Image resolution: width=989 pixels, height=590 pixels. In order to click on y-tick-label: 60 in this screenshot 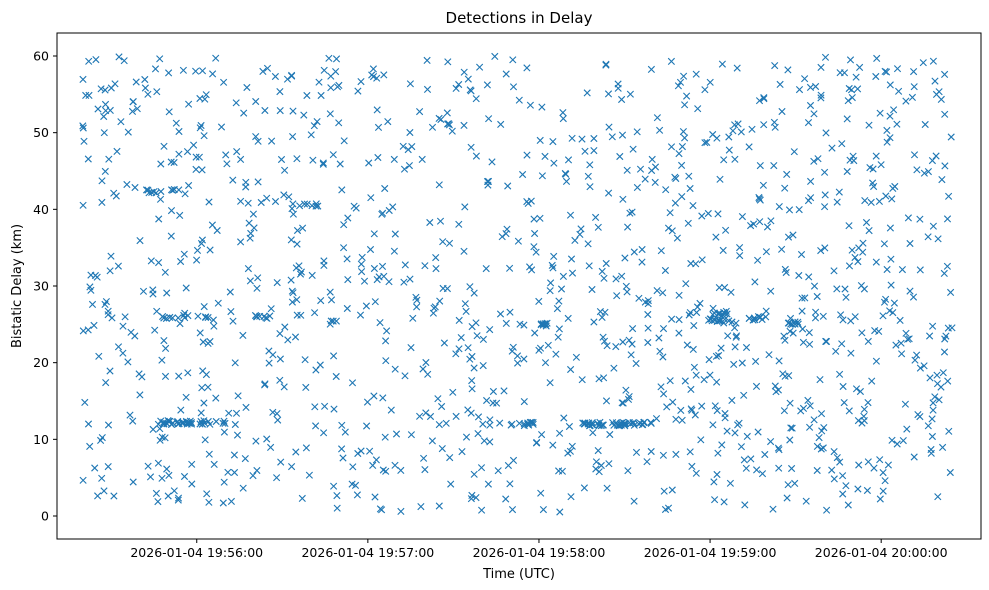, I will do `click(41, 56)`.